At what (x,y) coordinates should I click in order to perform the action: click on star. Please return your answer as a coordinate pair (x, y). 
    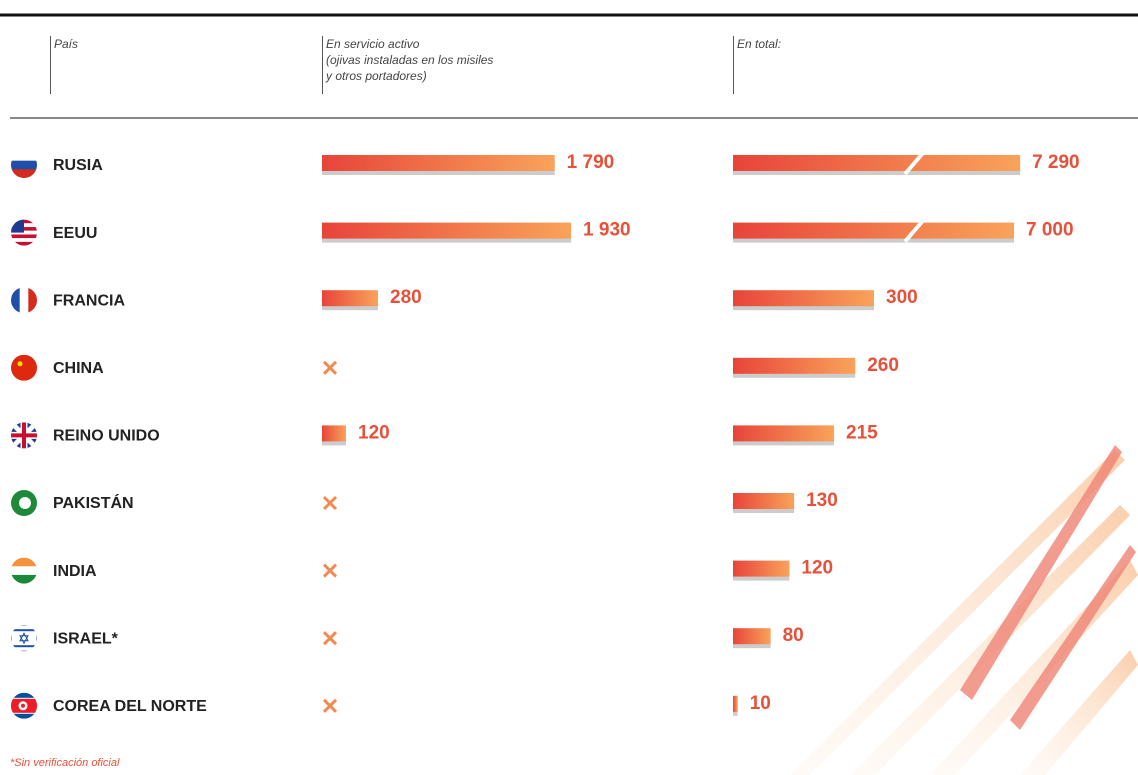
    Looking at the image, I should click on (24, 638).